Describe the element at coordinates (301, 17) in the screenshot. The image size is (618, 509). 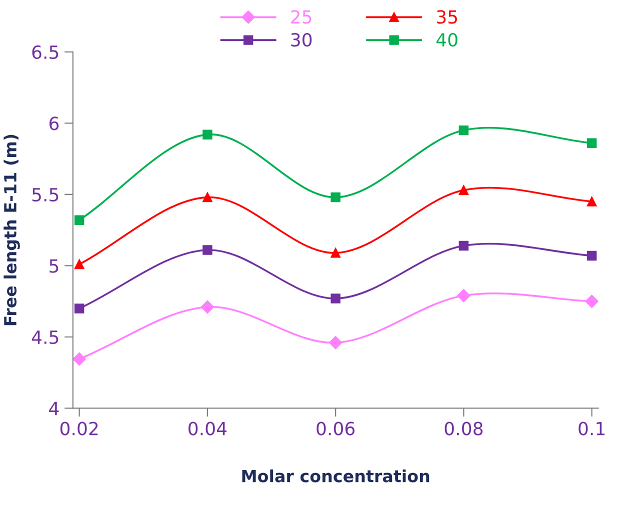
I see `legend-label: 25` at that location.